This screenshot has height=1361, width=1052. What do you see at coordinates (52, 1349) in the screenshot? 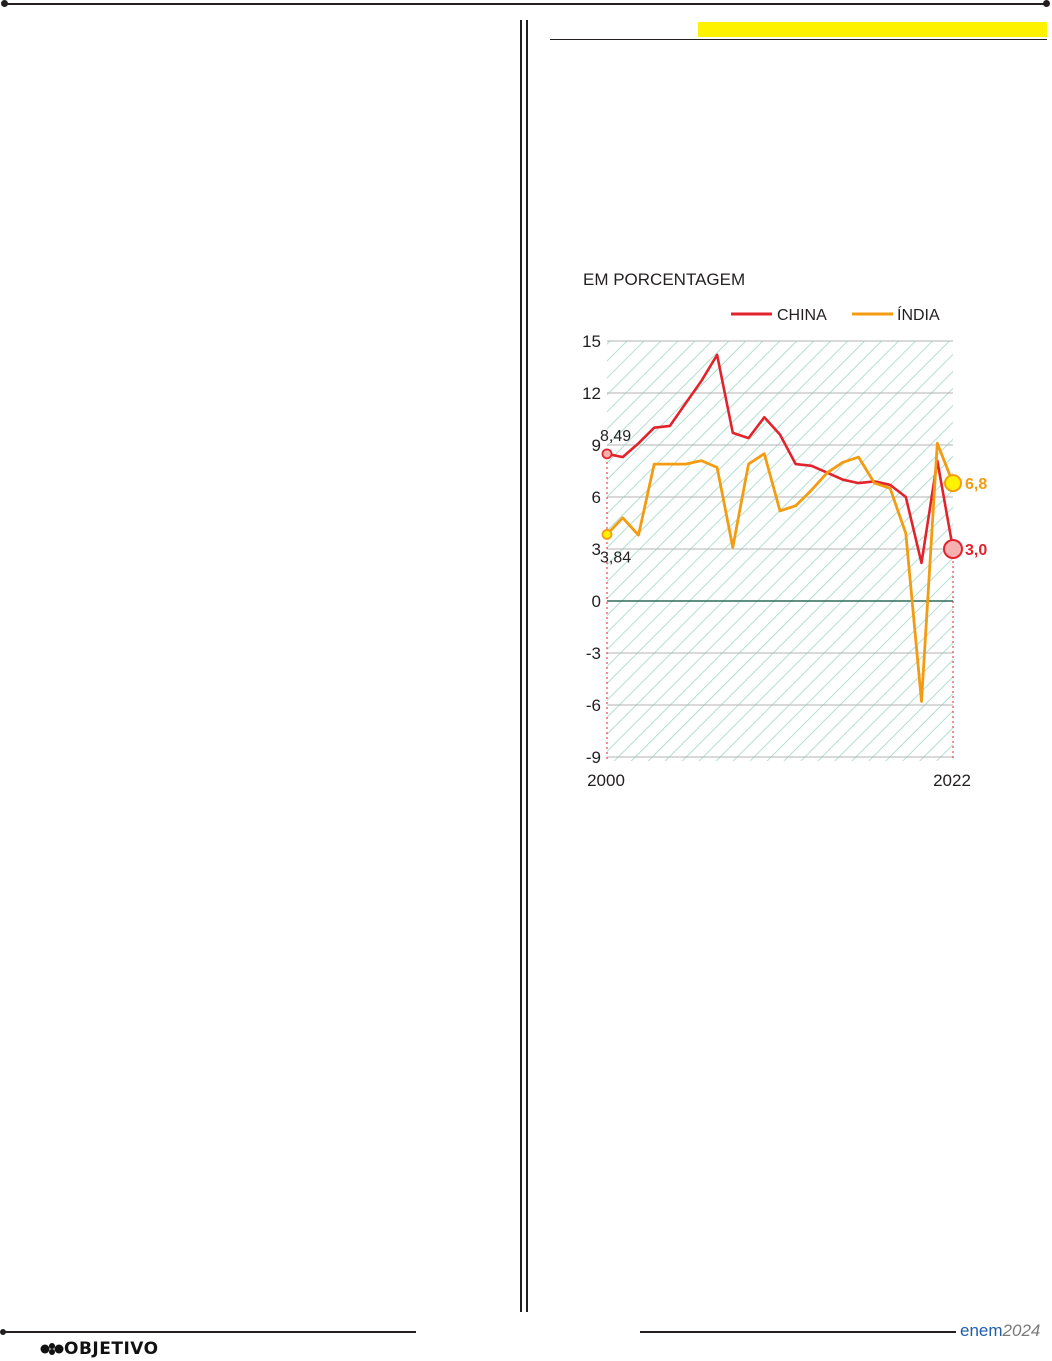
I see `objetivo-logo-icon` at bounding box center [52, 1349].